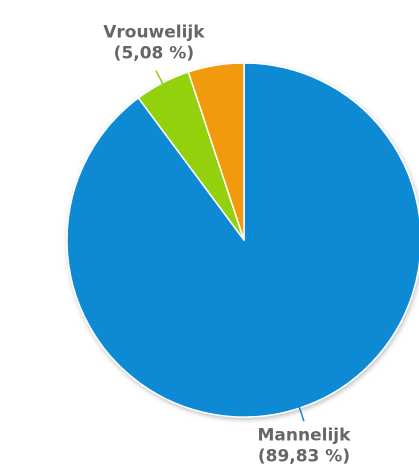  I want to click on pie-label-name: Mannelijk, so click(305, 435).